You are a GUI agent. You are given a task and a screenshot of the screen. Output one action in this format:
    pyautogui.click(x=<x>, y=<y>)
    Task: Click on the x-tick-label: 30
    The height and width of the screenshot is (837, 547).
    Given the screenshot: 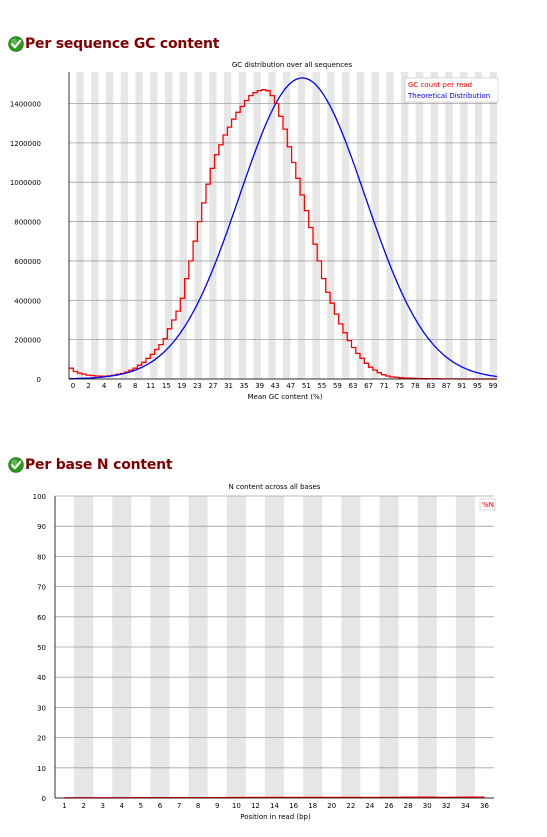 What is the action you would take?
    pyautogui.click(x=427, y=806)
    